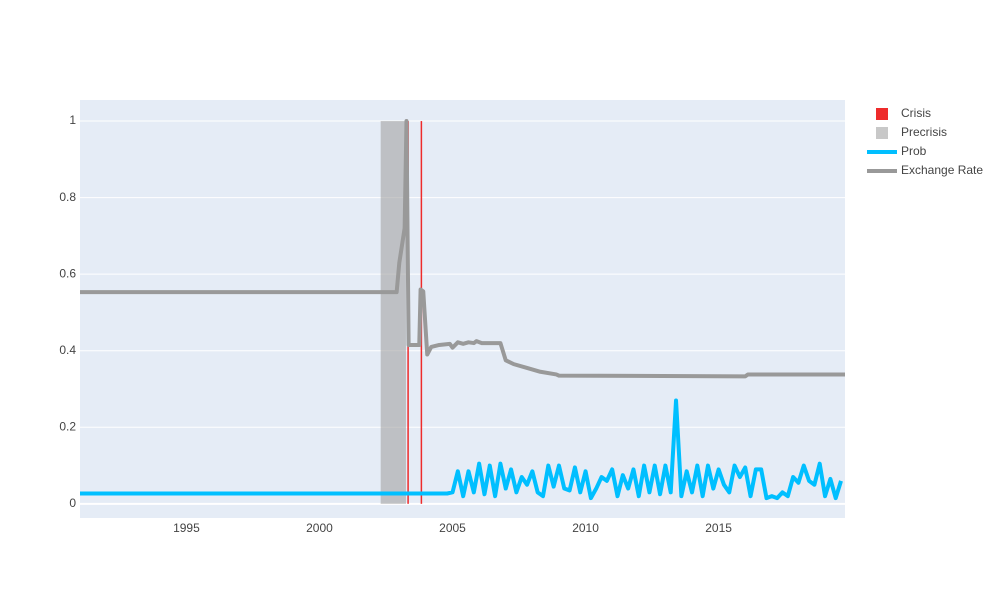  Describe the element at coordinates (67, 197) in the screenshot. I see `y-tick-label: 0.8` at that location.